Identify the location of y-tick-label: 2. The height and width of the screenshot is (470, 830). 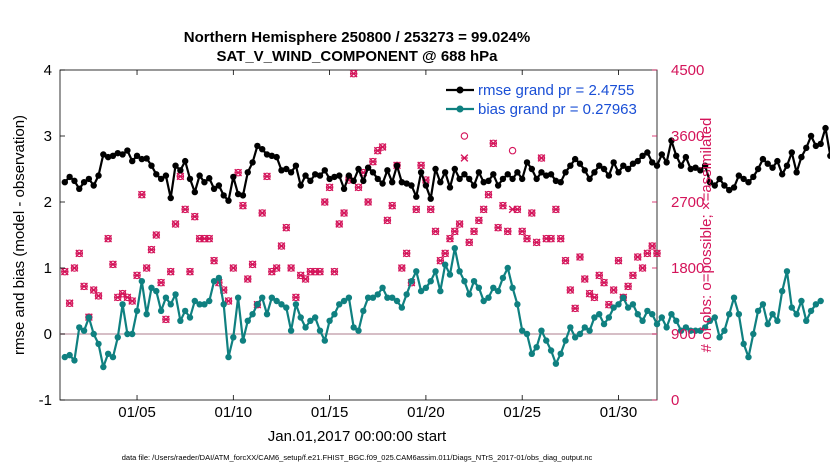
(48, 202).